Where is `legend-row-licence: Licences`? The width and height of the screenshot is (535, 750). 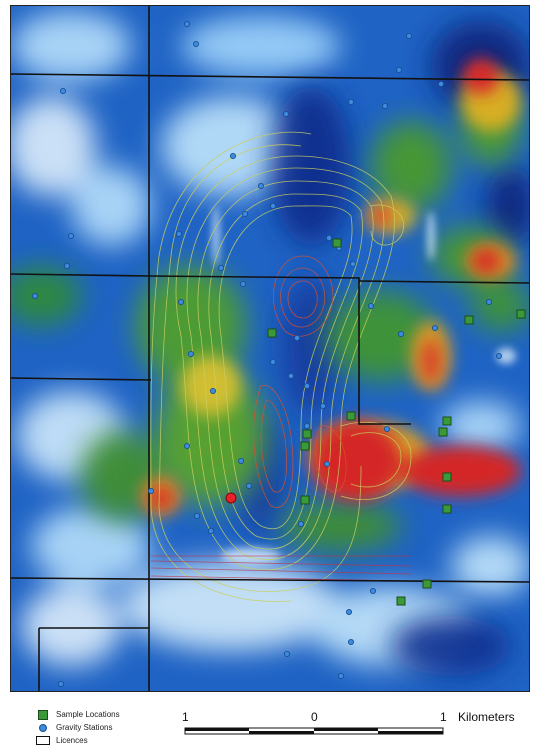 legend-row-licence: Licences is located at coordinates (116, 740).